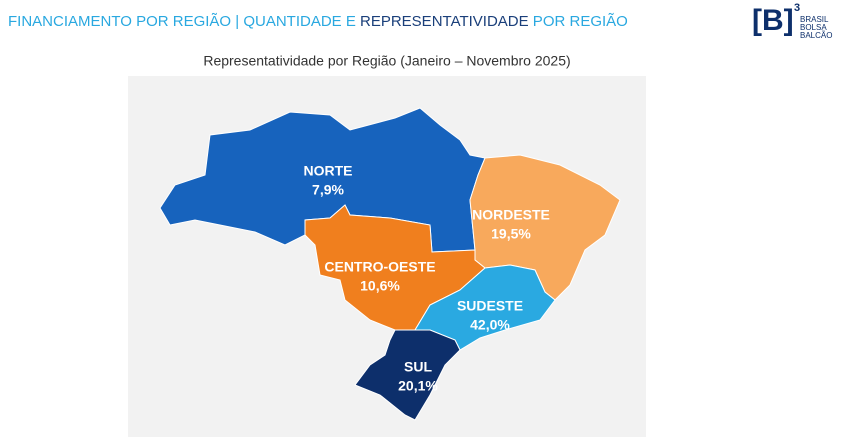 This screenshot has width=850, height=437. Describe the element at coordinates (418, 386) in the screenshot. I see `region-value: 20,1%` at that location.